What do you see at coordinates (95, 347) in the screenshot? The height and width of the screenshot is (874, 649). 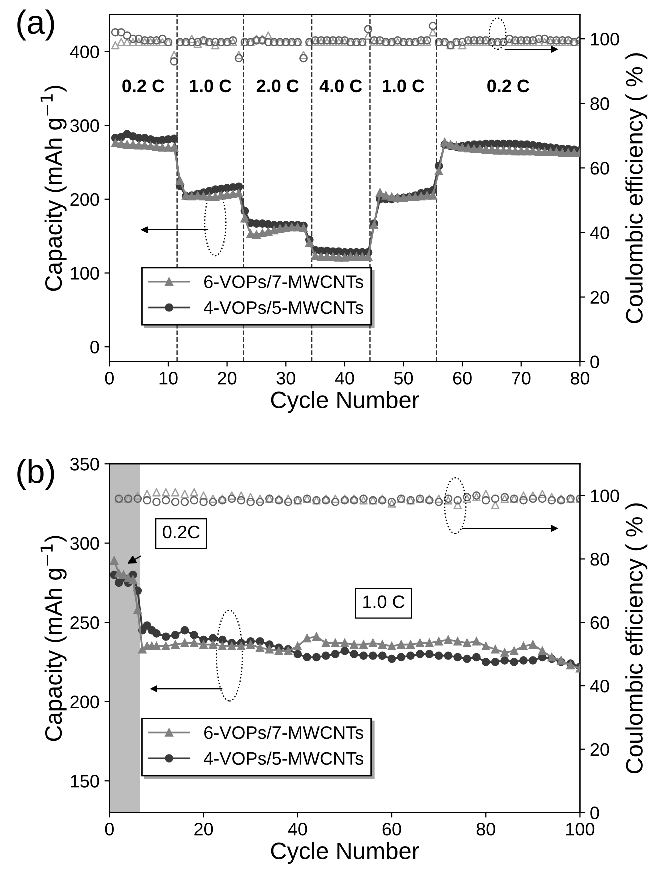 I see `y-tick-label: 0` at bounding box center [95, 347].